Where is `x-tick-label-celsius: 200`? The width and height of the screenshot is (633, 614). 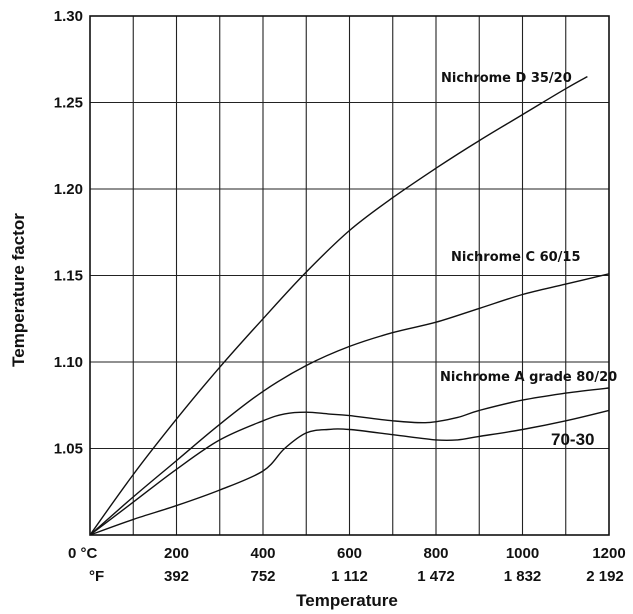 x-tick-label-celsius: 200 is located at coordinates (176, 553).